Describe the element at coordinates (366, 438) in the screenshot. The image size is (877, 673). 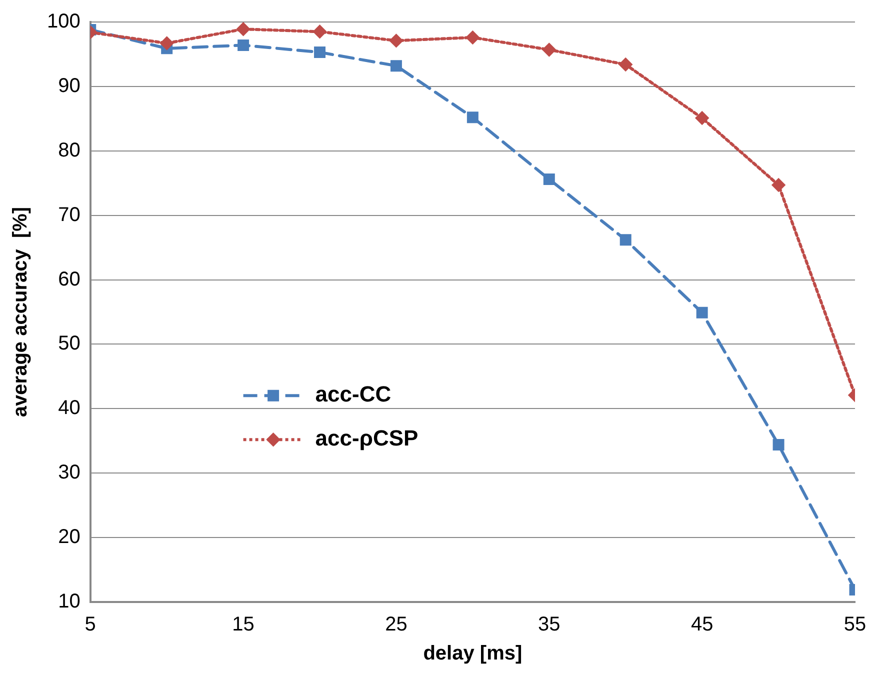
I see `legend-label: acc-ρCSP` at that location.